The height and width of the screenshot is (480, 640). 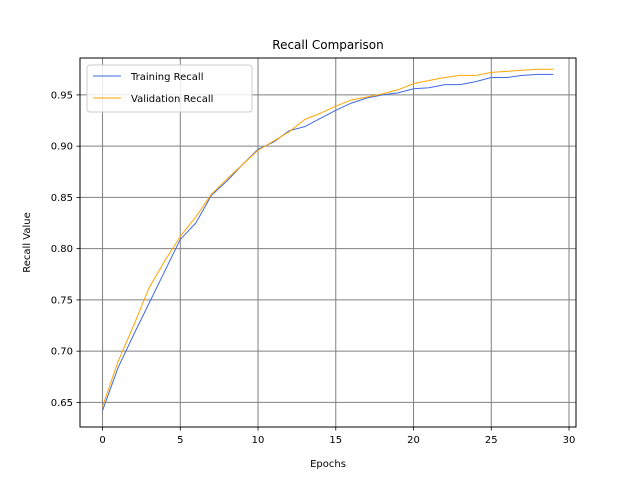 What do you see at coordinates (166, 77) in the screenshot?
I see `legend-label-training: Training Recall` at bounding box center [166, 77].